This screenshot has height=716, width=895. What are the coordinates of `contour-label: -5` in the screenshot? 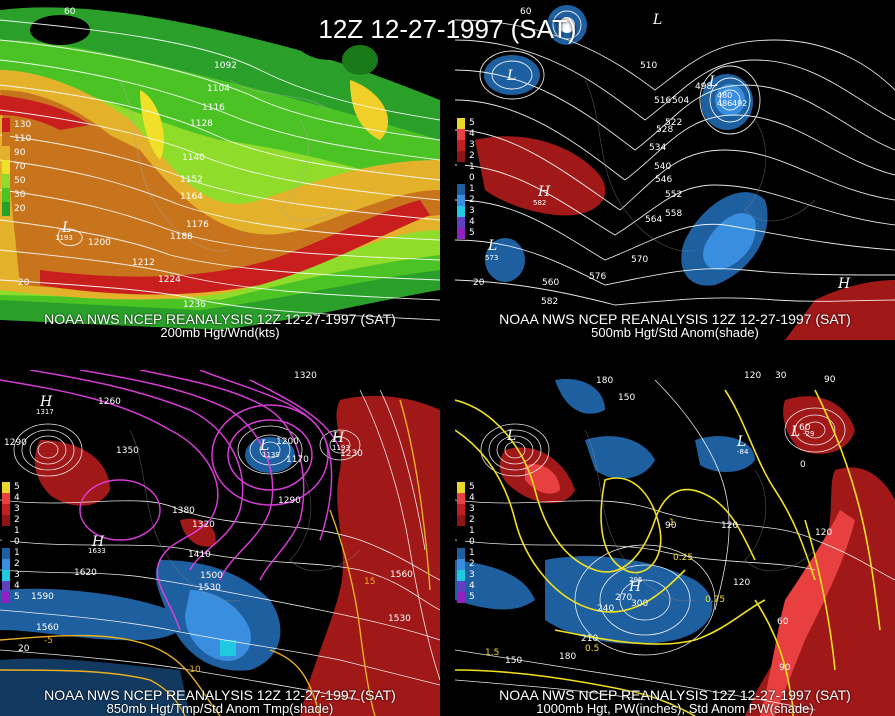 It's located at (48, 641).